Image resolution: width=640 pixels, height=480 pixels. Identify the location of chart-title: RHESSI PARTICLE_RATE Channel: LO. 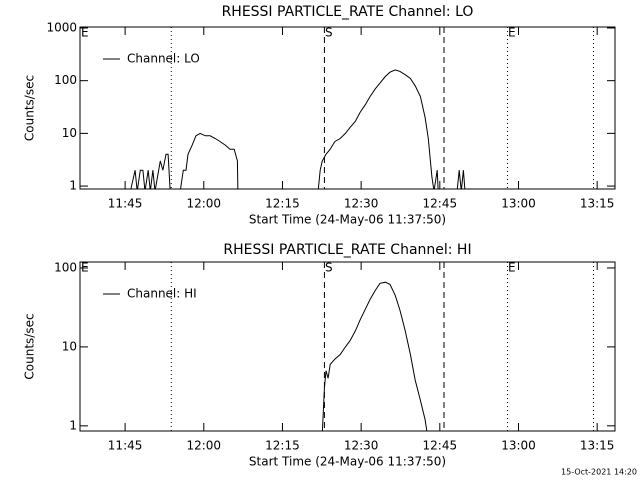
(348, 12).